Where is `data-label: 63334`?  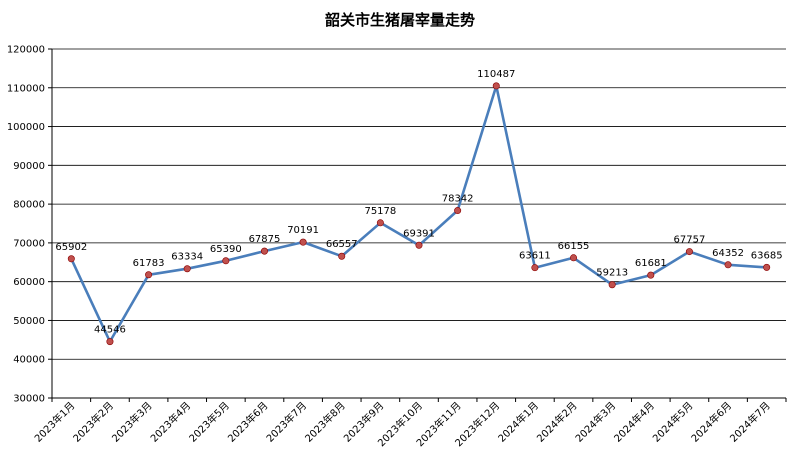 data-label: 63334 is located at coordinates (187, 257).